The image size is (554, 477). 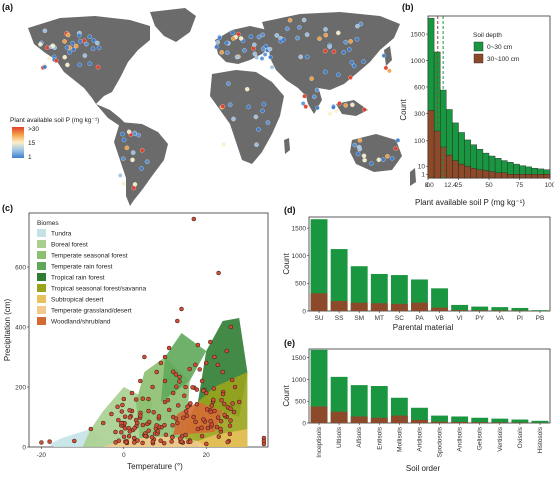 What do you see at coordinates (42, 455) in the screenshot?
I see `biome-xtick-label: -20` at bounding box center [42, 455].